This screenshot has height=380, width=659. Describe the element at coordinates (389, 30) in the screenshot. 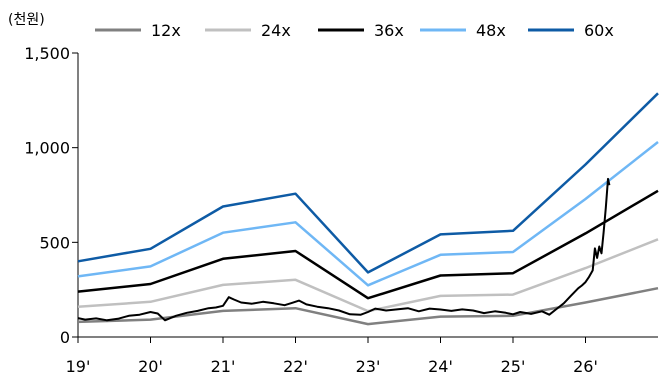

I see `legend-label-36x: 36x` at that location.